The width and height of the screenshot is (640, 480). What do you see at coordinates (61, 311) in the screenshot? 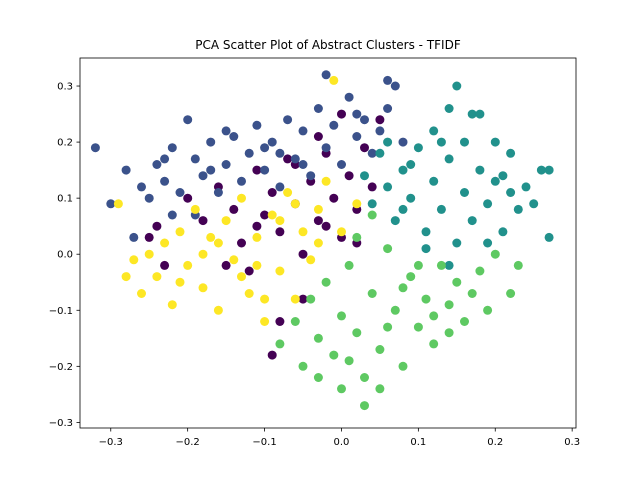
I see `y-tick-label: −0.1` at bounding box center [61, 311].